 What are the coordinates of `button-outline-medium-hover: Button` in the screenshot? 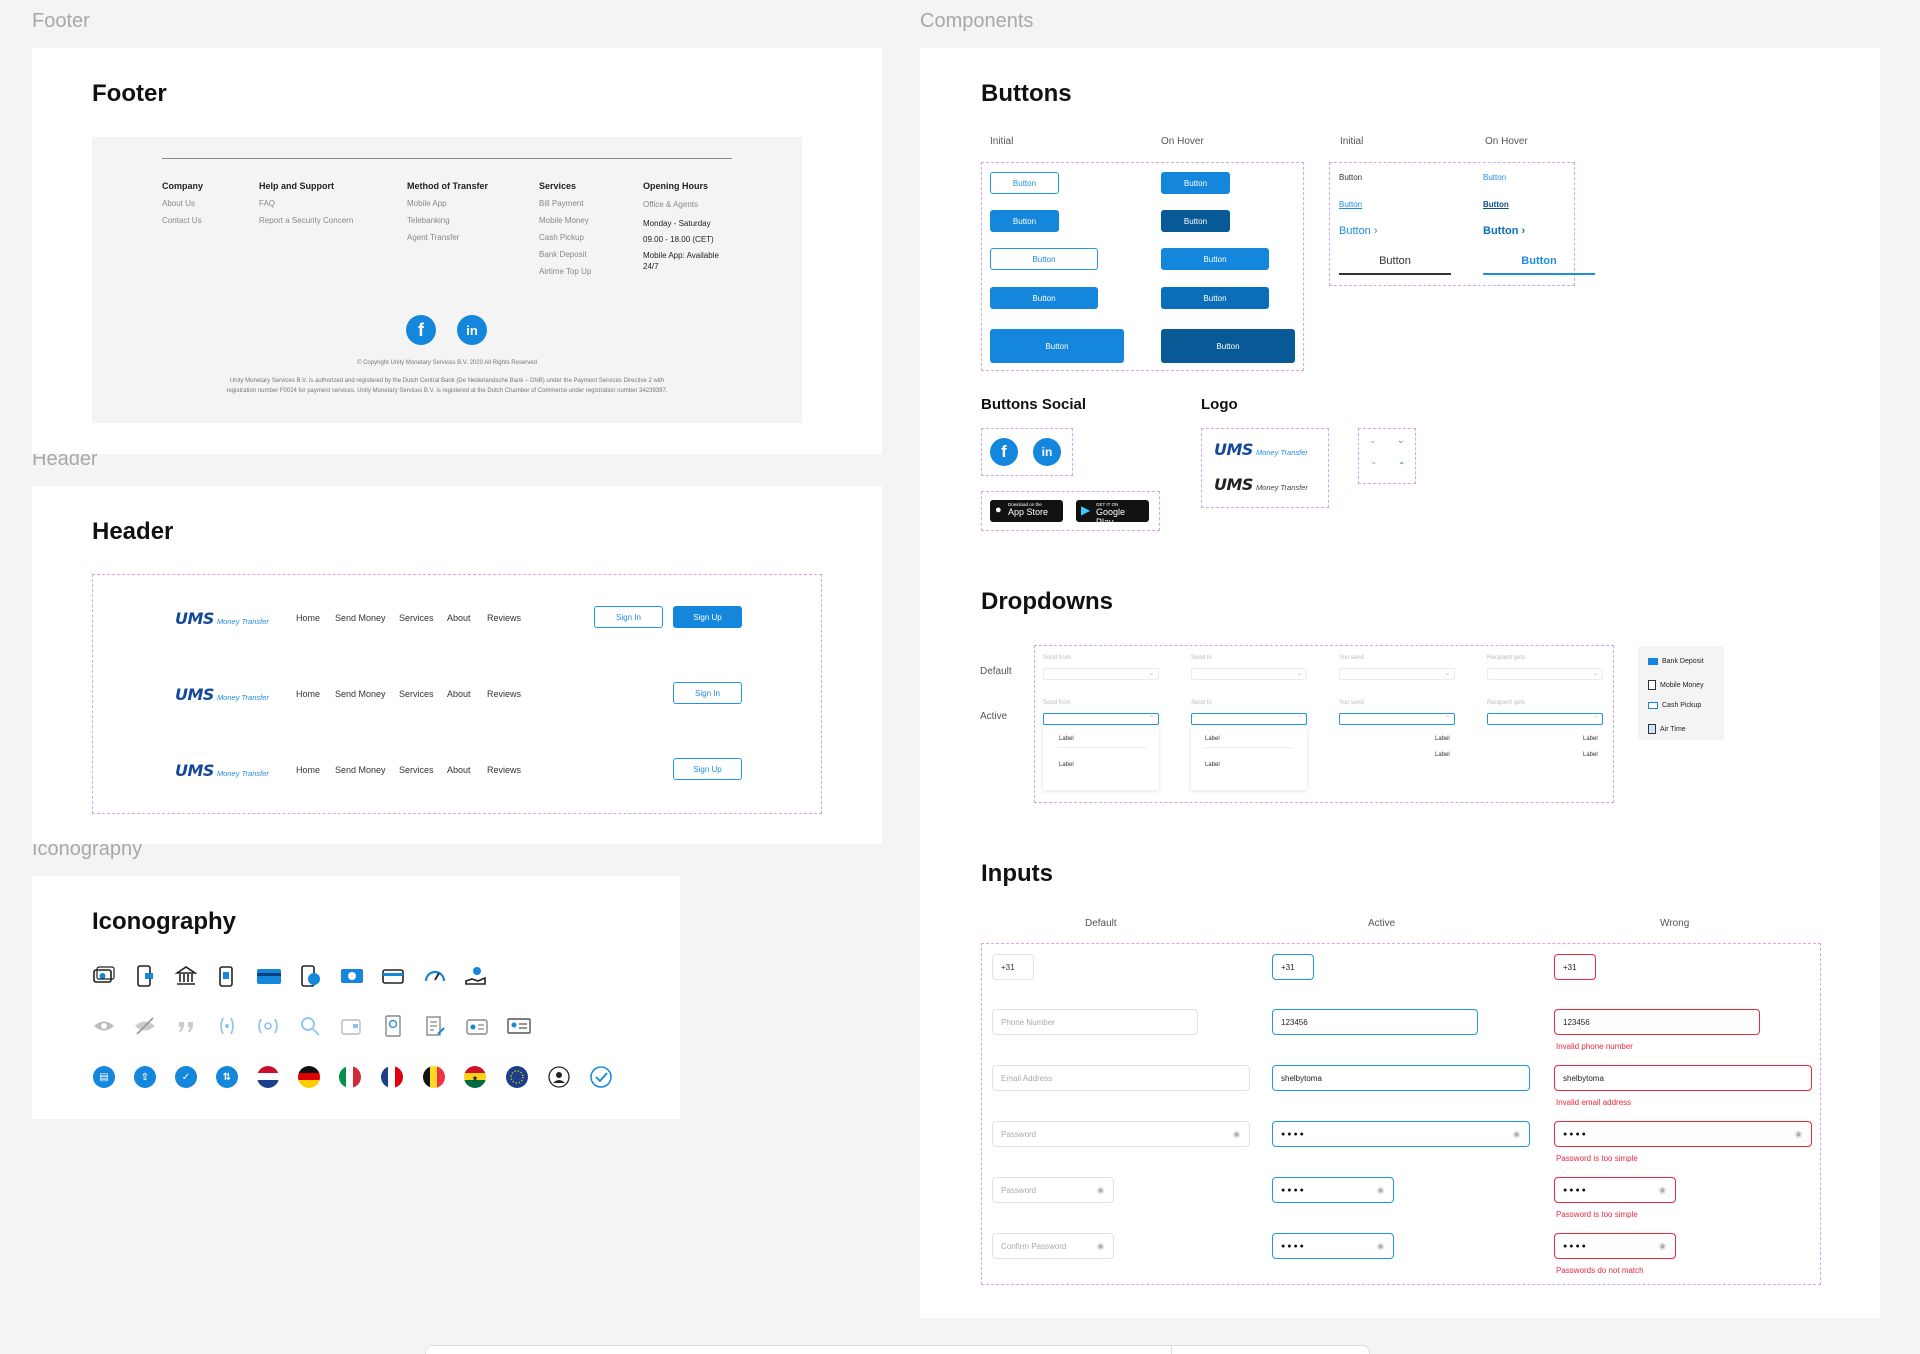 It's located at (1215, 259).